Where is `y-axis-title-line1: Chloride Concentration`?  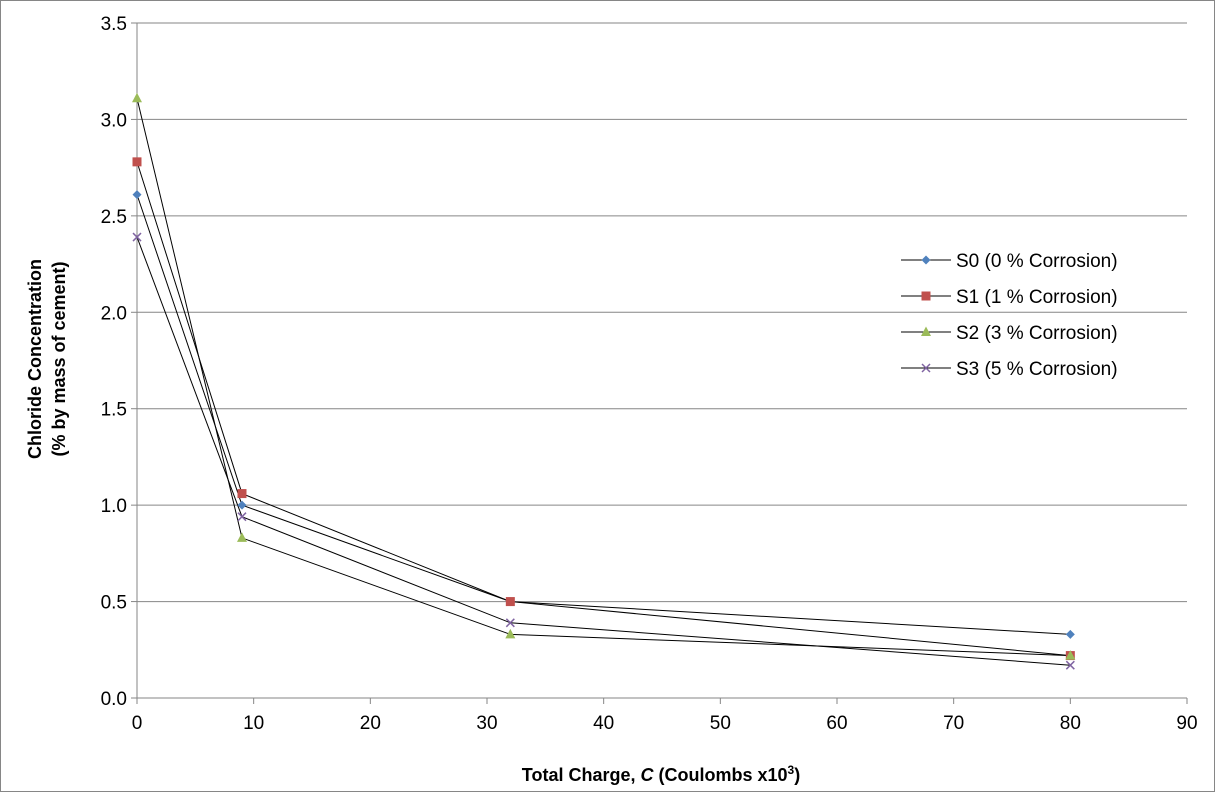
y-axis-title-line1: Chloride Concentration is located at coordinates (35, 359).